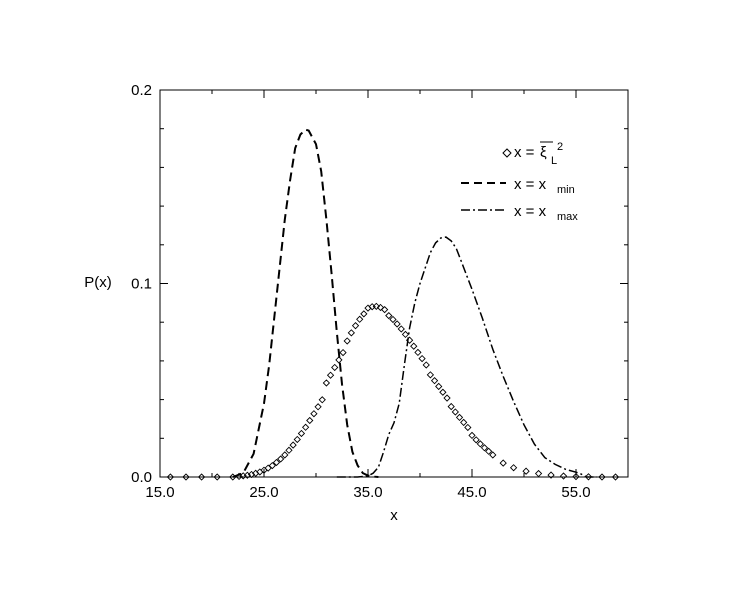 The height and width of the screenshot is (612, 739). I want to click on x-tick-label: 55.0, so click(575, 492).